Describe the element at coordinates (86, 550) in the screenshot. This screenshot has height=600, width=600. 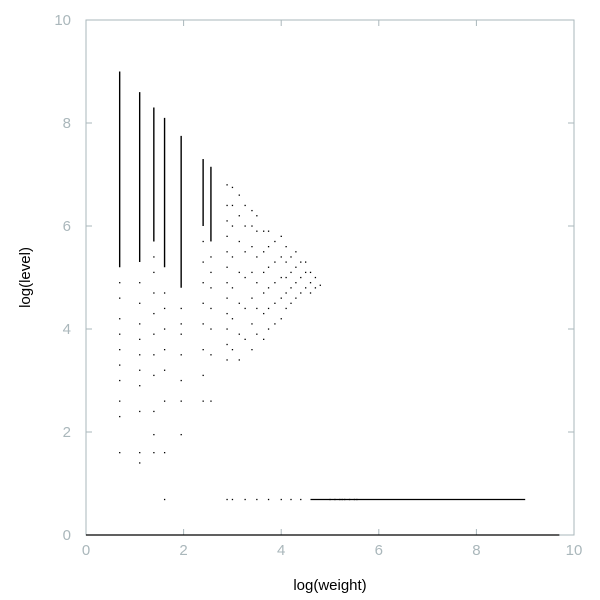
I see `x-tick-label: 0` at that location.